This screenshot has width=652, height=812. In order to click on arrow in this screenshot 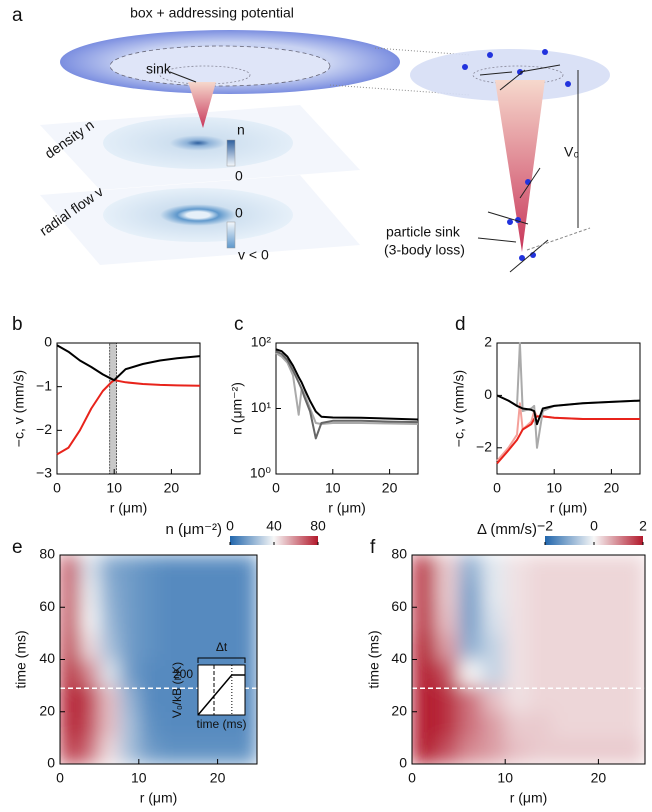, I will do `click(183, 77)`.